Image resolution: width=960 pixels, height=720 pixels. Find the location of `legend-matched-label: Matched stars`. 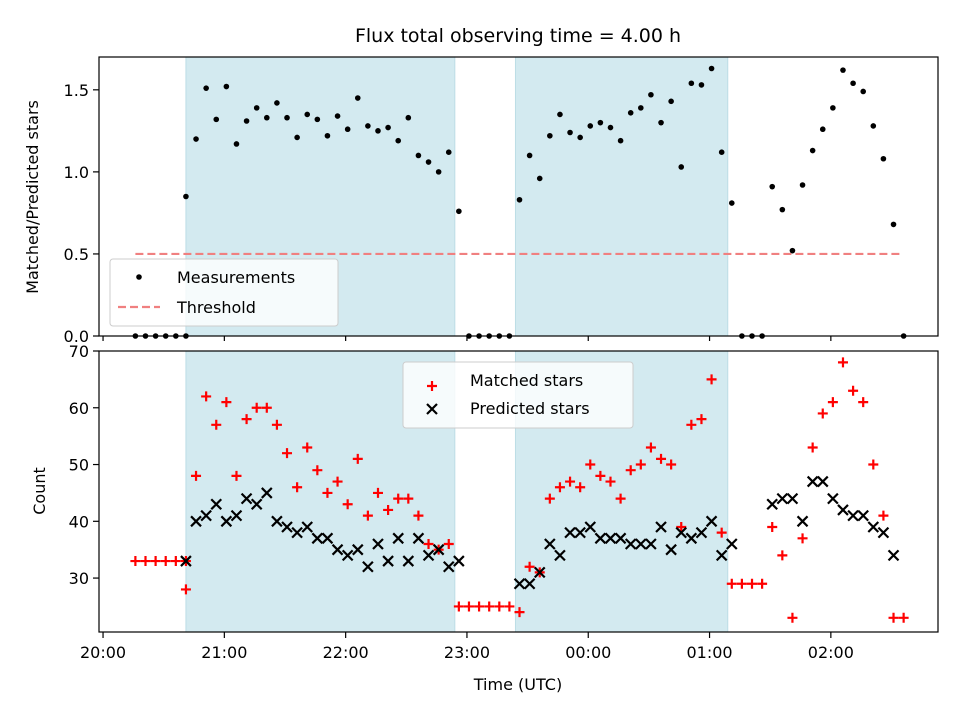

legend-matched-label: Matched stars is located at coordinates (526, 380).